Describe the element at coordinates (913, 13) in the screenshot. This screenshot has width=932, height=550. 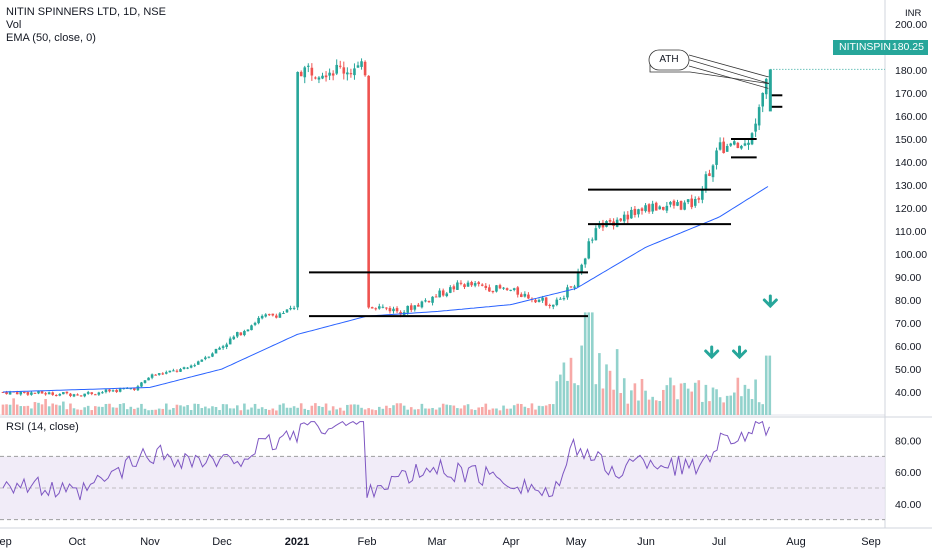
I see `currency-label: INR` at that location.